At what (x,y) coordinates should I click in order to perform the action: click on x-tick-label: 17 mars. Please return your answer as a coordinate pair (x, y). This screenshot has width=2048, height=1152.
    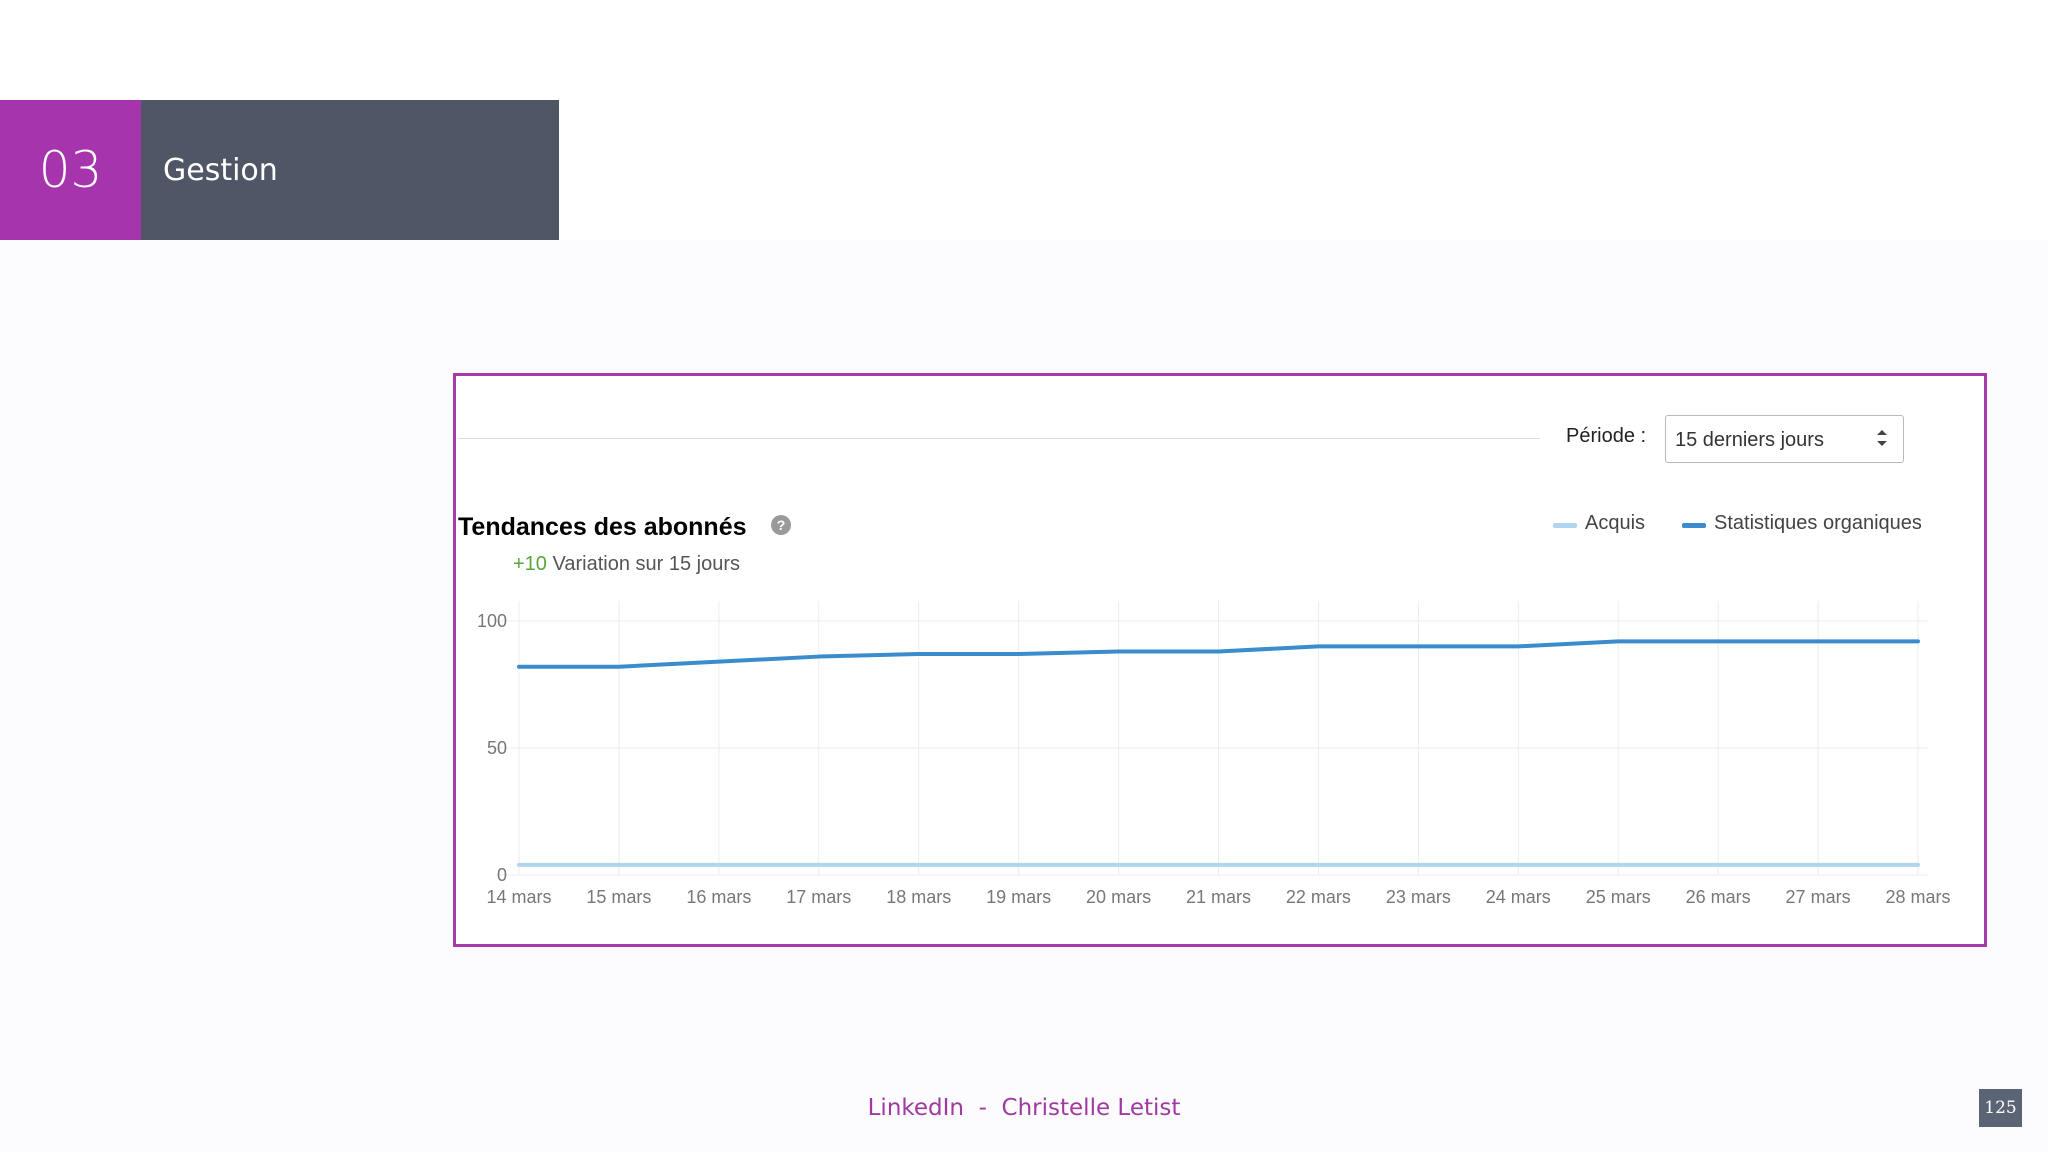
    Looking at the image, I should click on (818, 897).